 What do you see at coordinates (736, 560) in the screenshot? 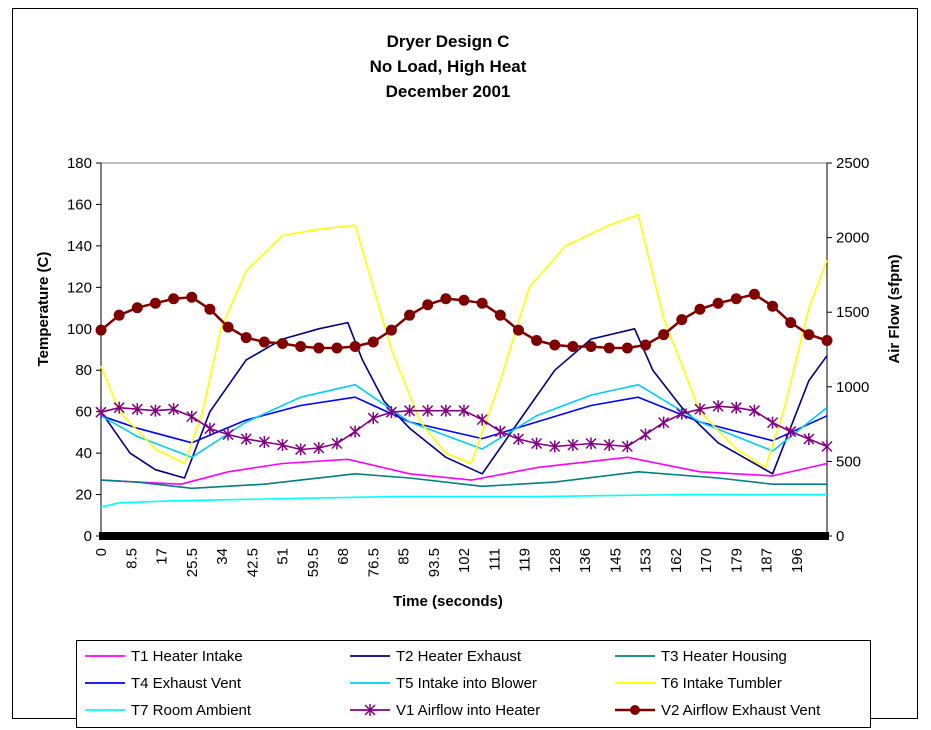
I see `x-tick-label: 179` at bounding box center [736, 560].